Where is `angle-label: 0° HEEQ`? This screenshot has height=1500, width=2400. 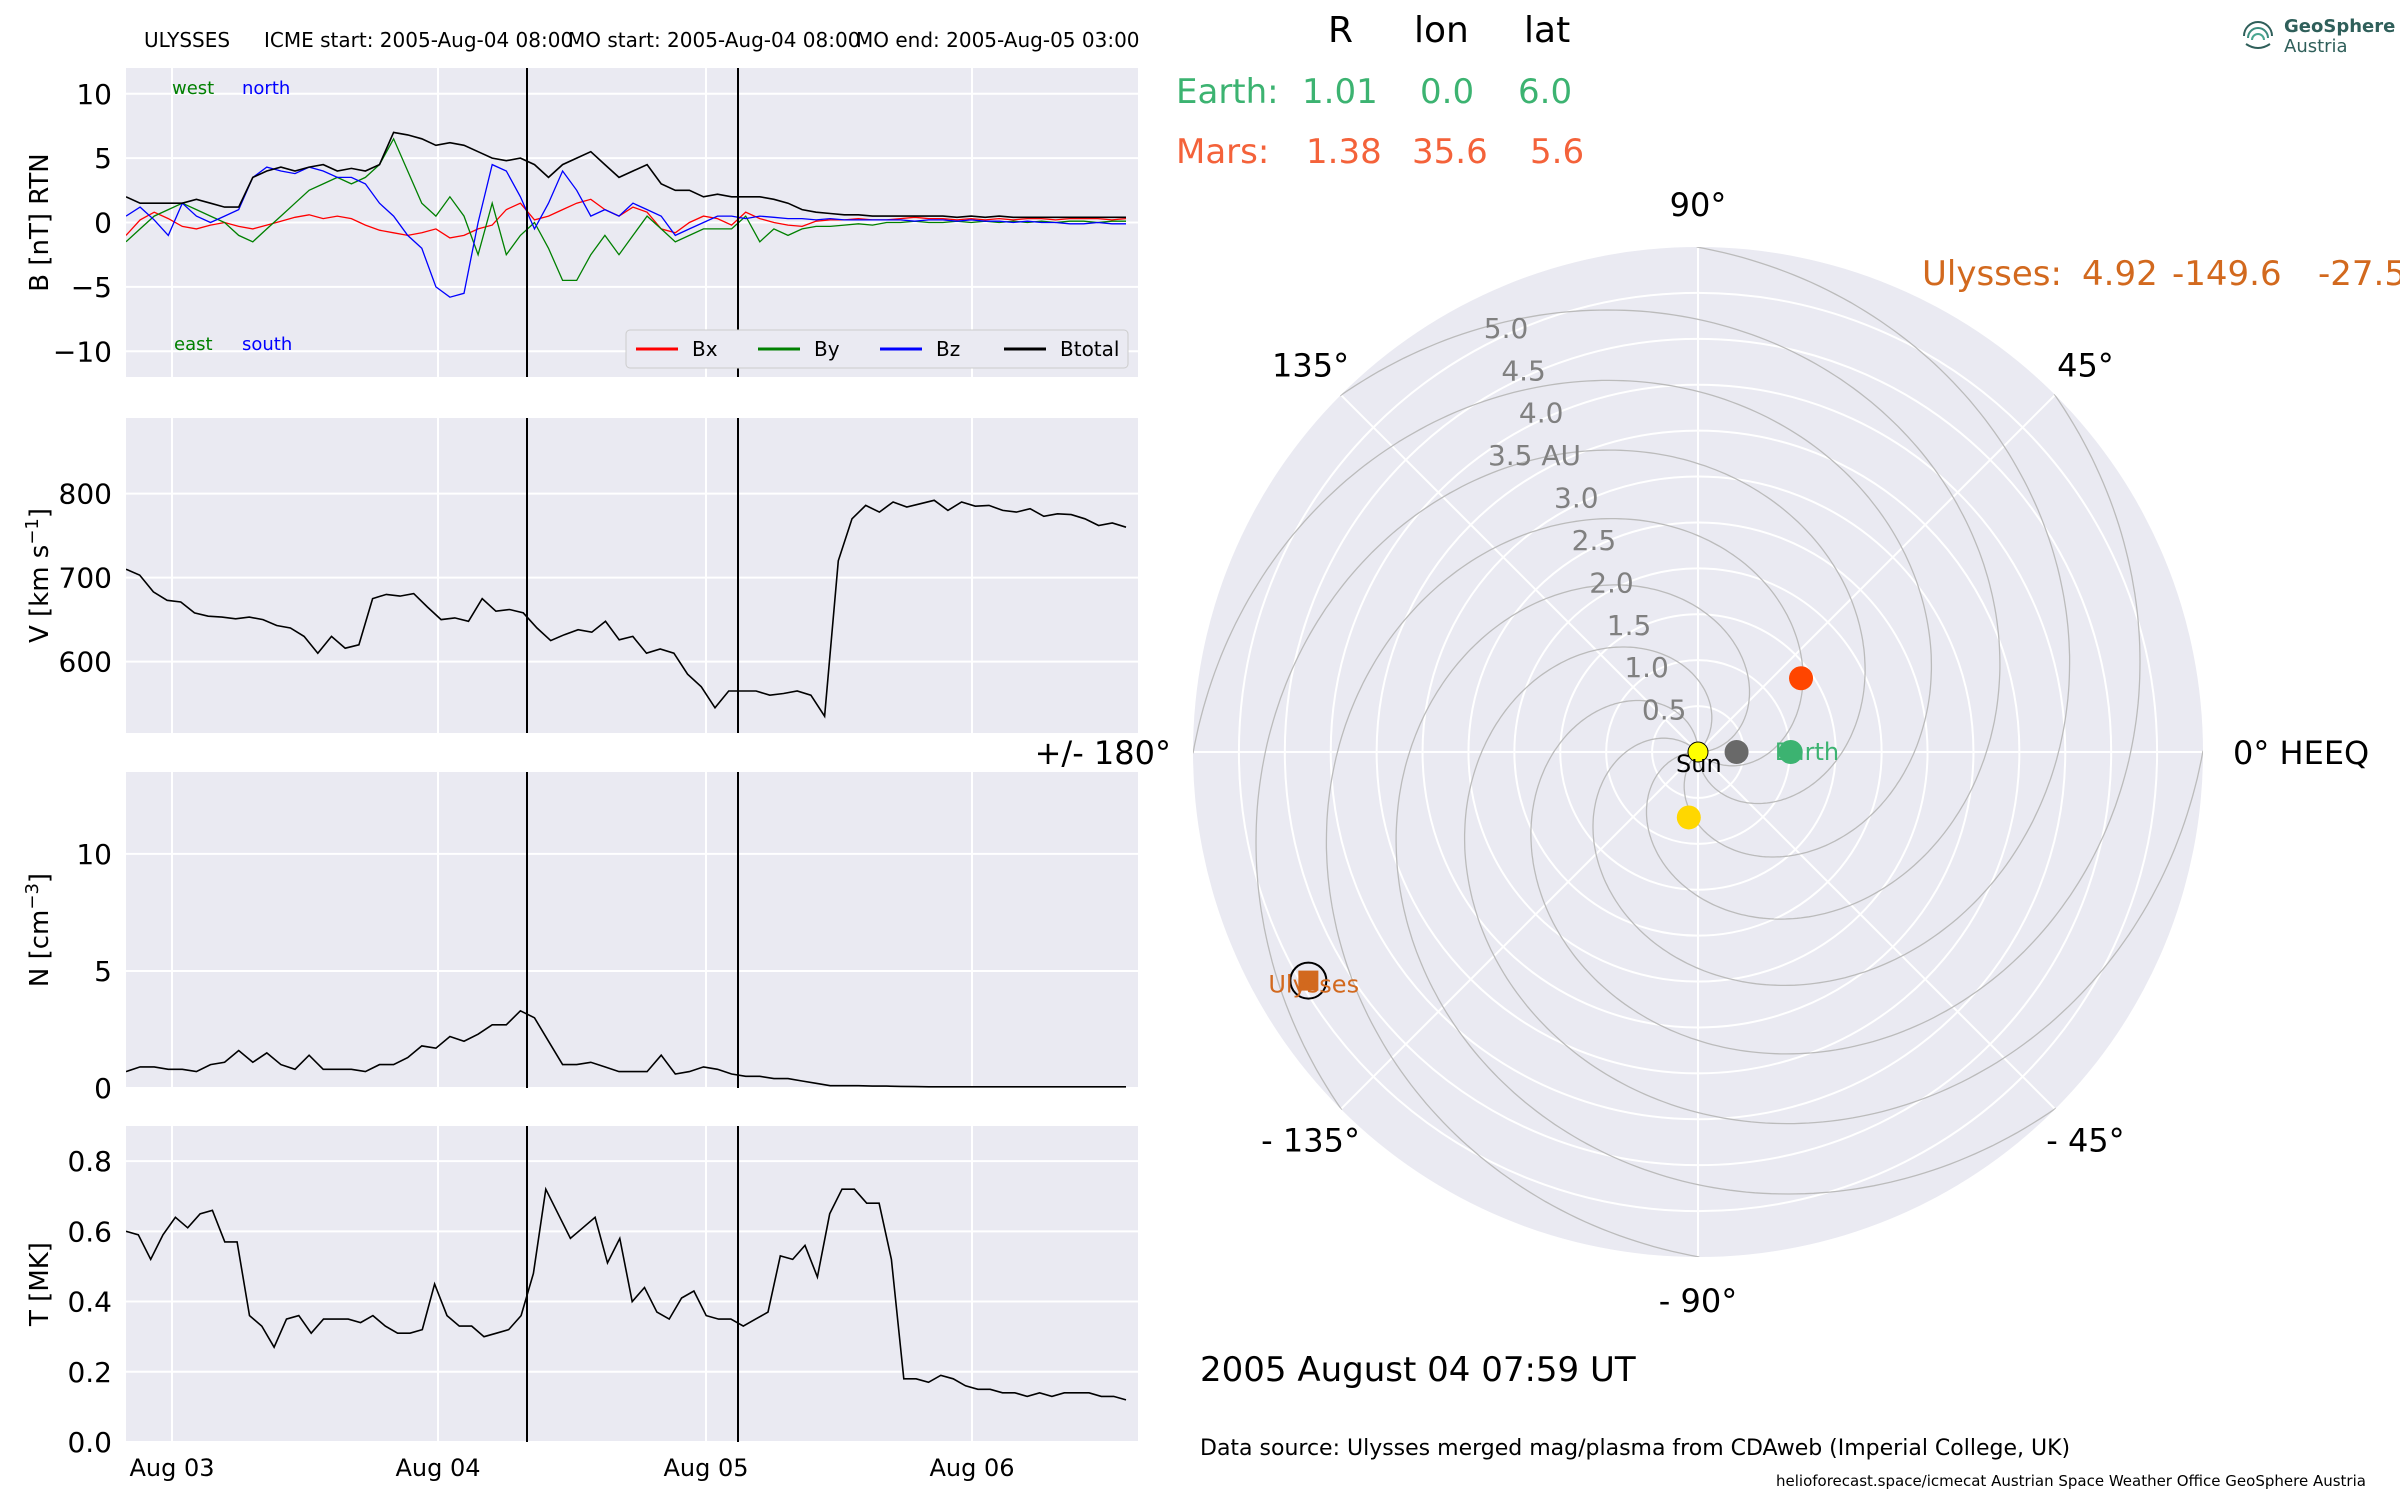 angle-label: 0° HEEQ is located at coordinates (2301, 753).